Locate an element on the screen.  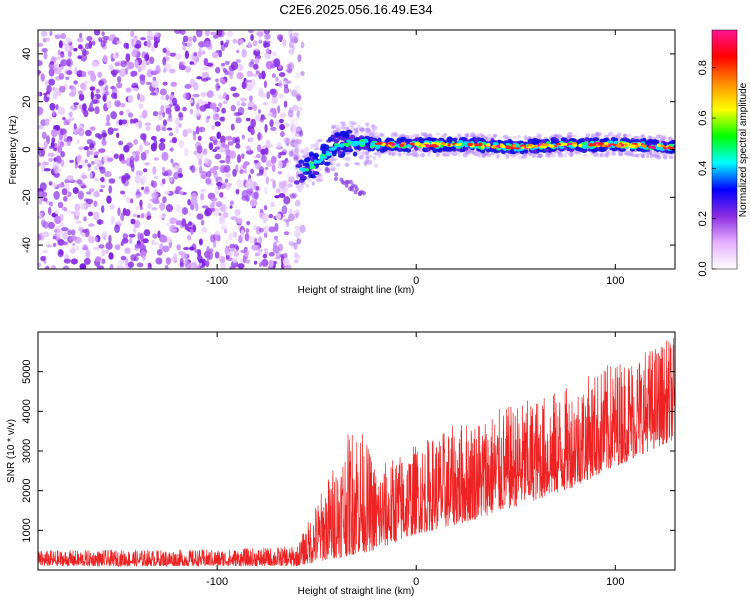
colorbar-tick-label: 0.4 is located at coordinates (703, 168).